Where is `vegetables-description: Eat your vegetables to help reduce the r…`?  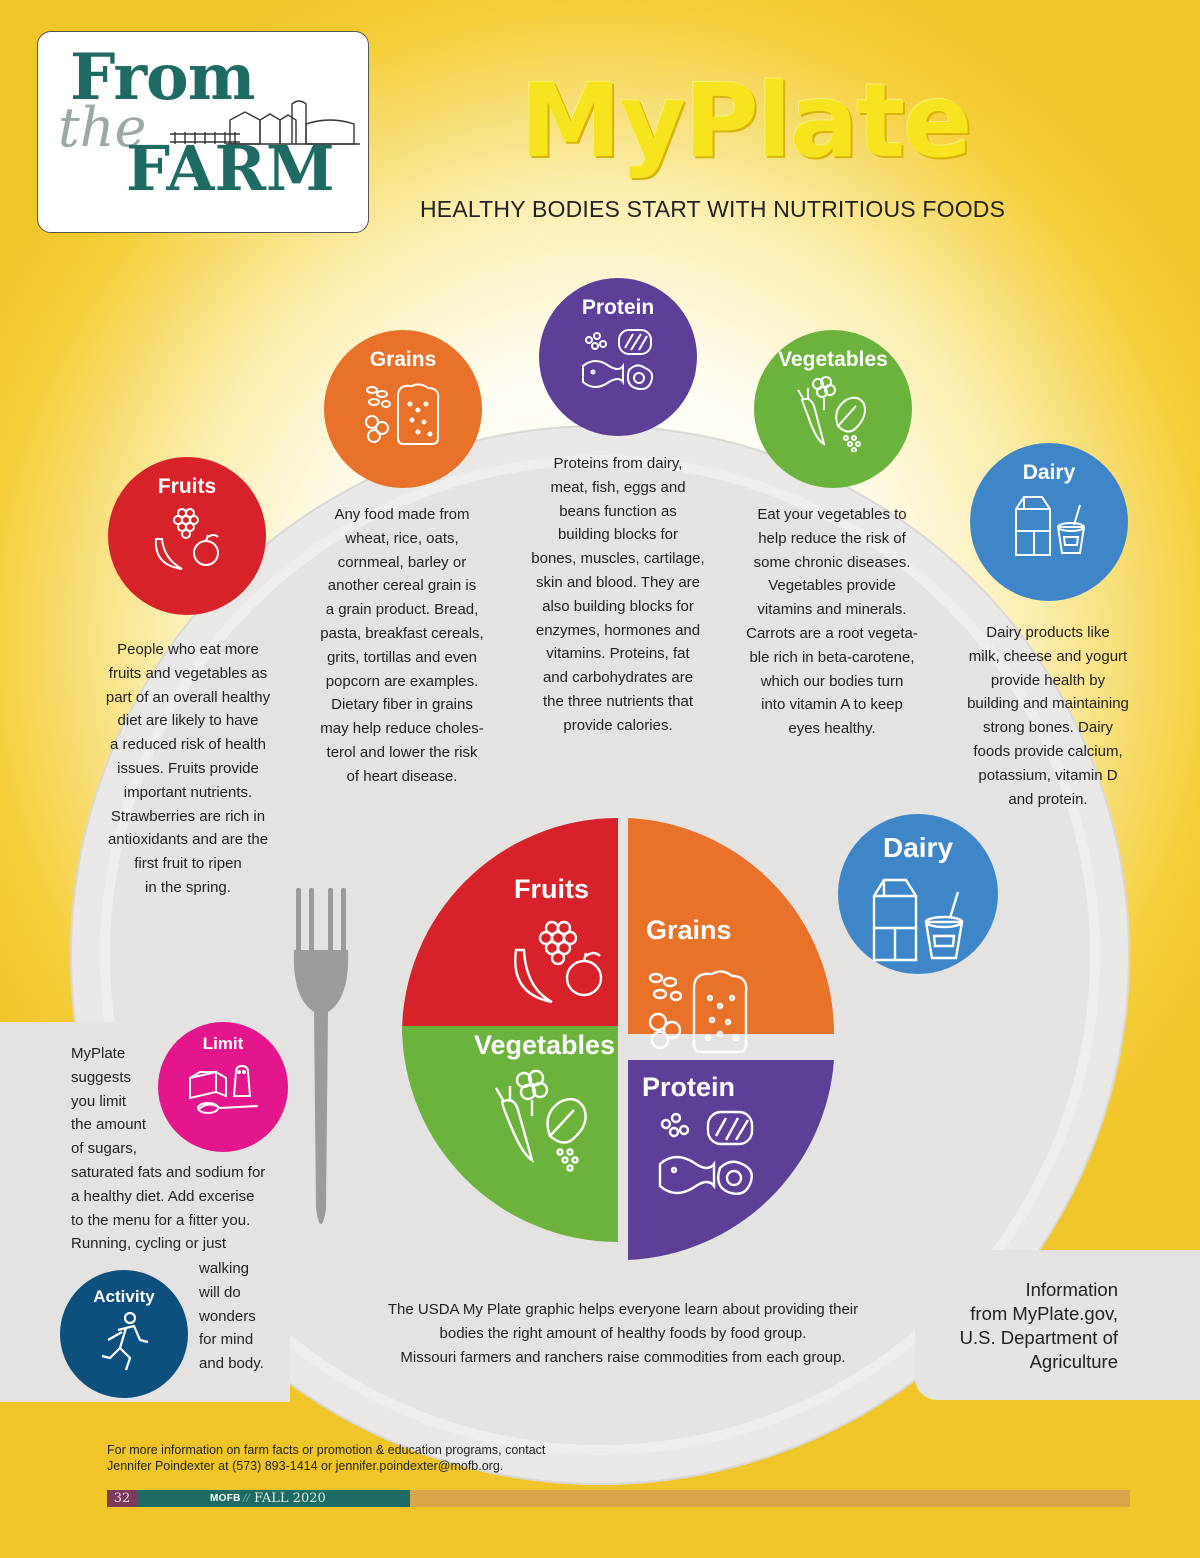 vegetables-description: Eat your vegetables to help reduce the r… is located at coordinates (832, 622).